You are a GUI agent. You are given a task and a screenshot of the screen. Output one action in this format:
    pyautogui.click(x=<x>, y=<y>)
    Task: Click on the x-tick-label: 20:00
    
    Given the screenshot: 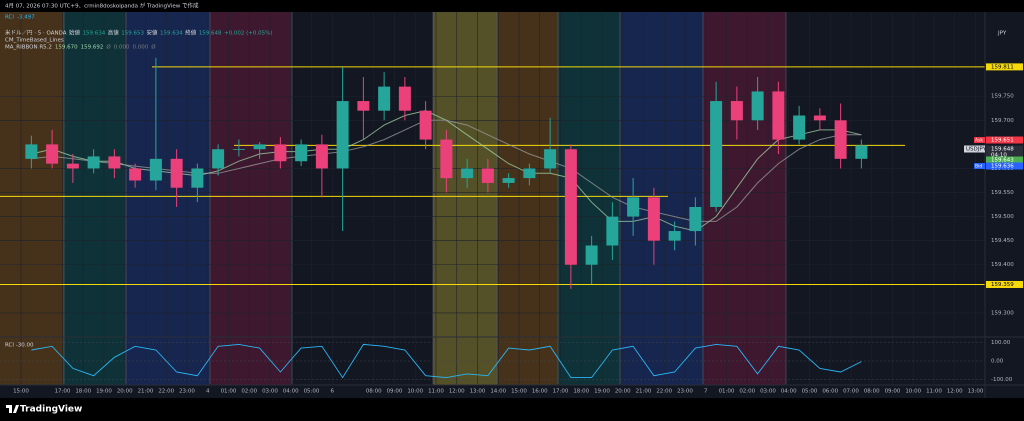 What is the action you would take?
    pyautogui.click(x=623, y=392)
    